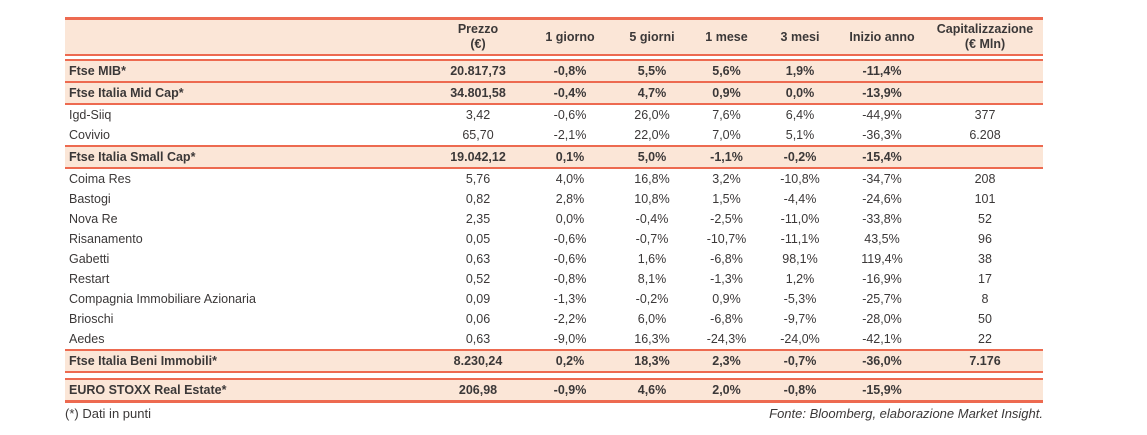 This screenshot has width=1147, height=435. I want to click on cell-5-giorni: -0,4%, so click(652, 219).